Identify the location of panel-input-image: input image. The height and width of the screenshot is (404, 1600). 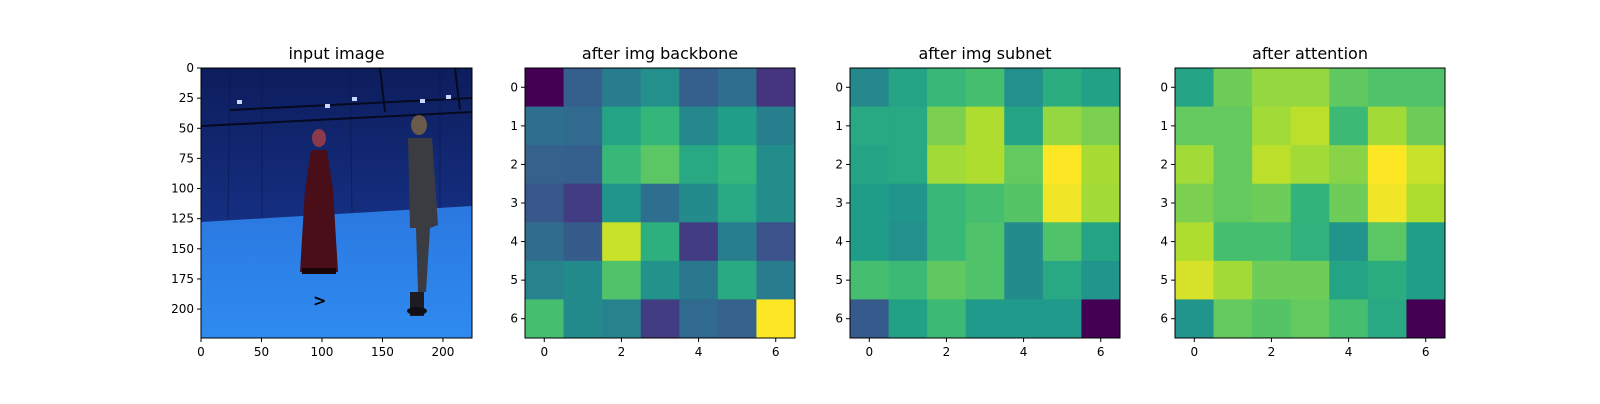
(322, 201).